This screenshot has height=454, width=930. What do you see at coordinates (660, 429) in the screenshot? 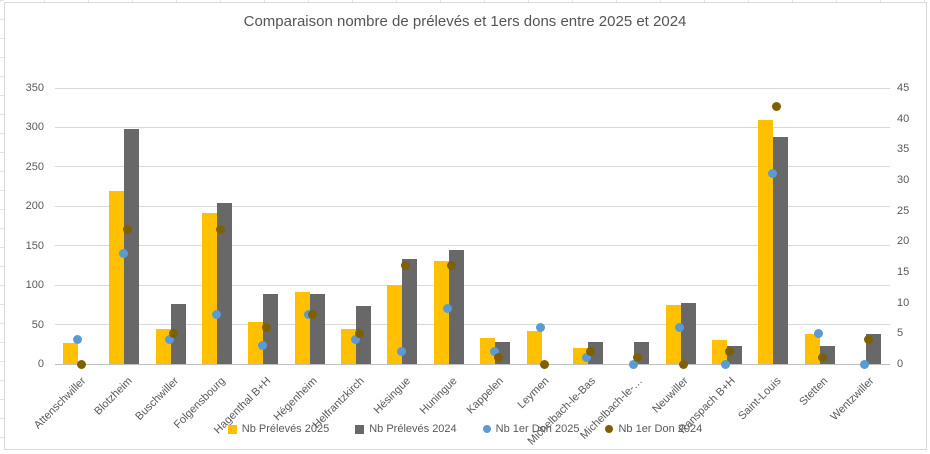
I see `legend-label: Nb 1er Don 2024` at bounding box center [660, 429].